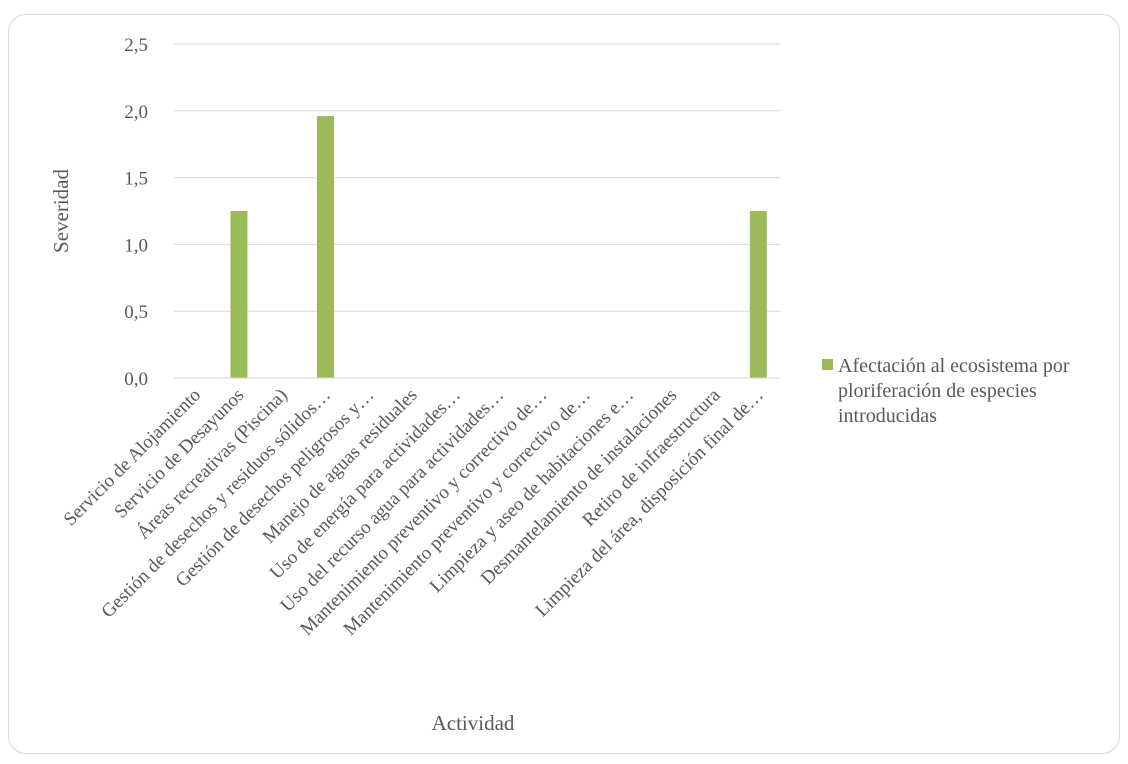  I want to click on y-tick-label: 0,0, so click(136, 379).